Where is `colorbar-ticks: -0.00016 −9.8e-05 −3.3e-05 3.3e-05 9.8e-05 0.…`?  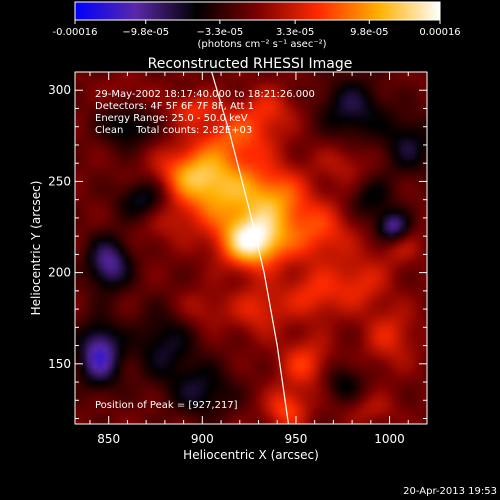 colorbar-ticks: -0.00016 −9.8e-05 −3.3e-05 3.3e-05 9.8e-05 0.… is located at coordinates (257, 29).